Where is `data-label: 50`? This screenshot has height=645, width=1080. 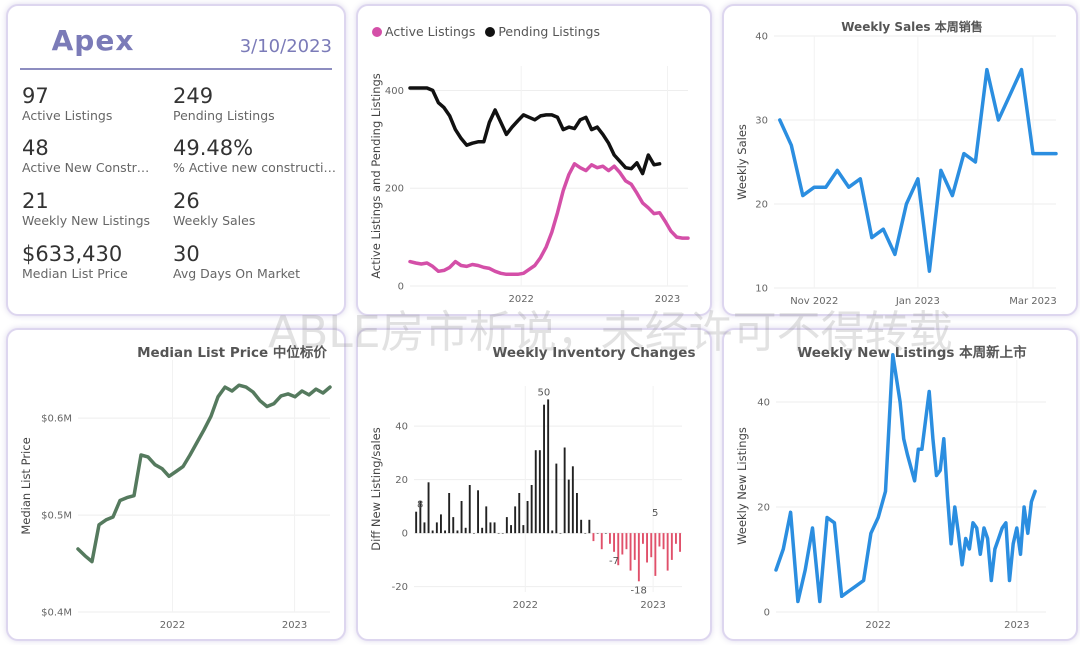
data-label: 50 is located at coordinates (544, 392).